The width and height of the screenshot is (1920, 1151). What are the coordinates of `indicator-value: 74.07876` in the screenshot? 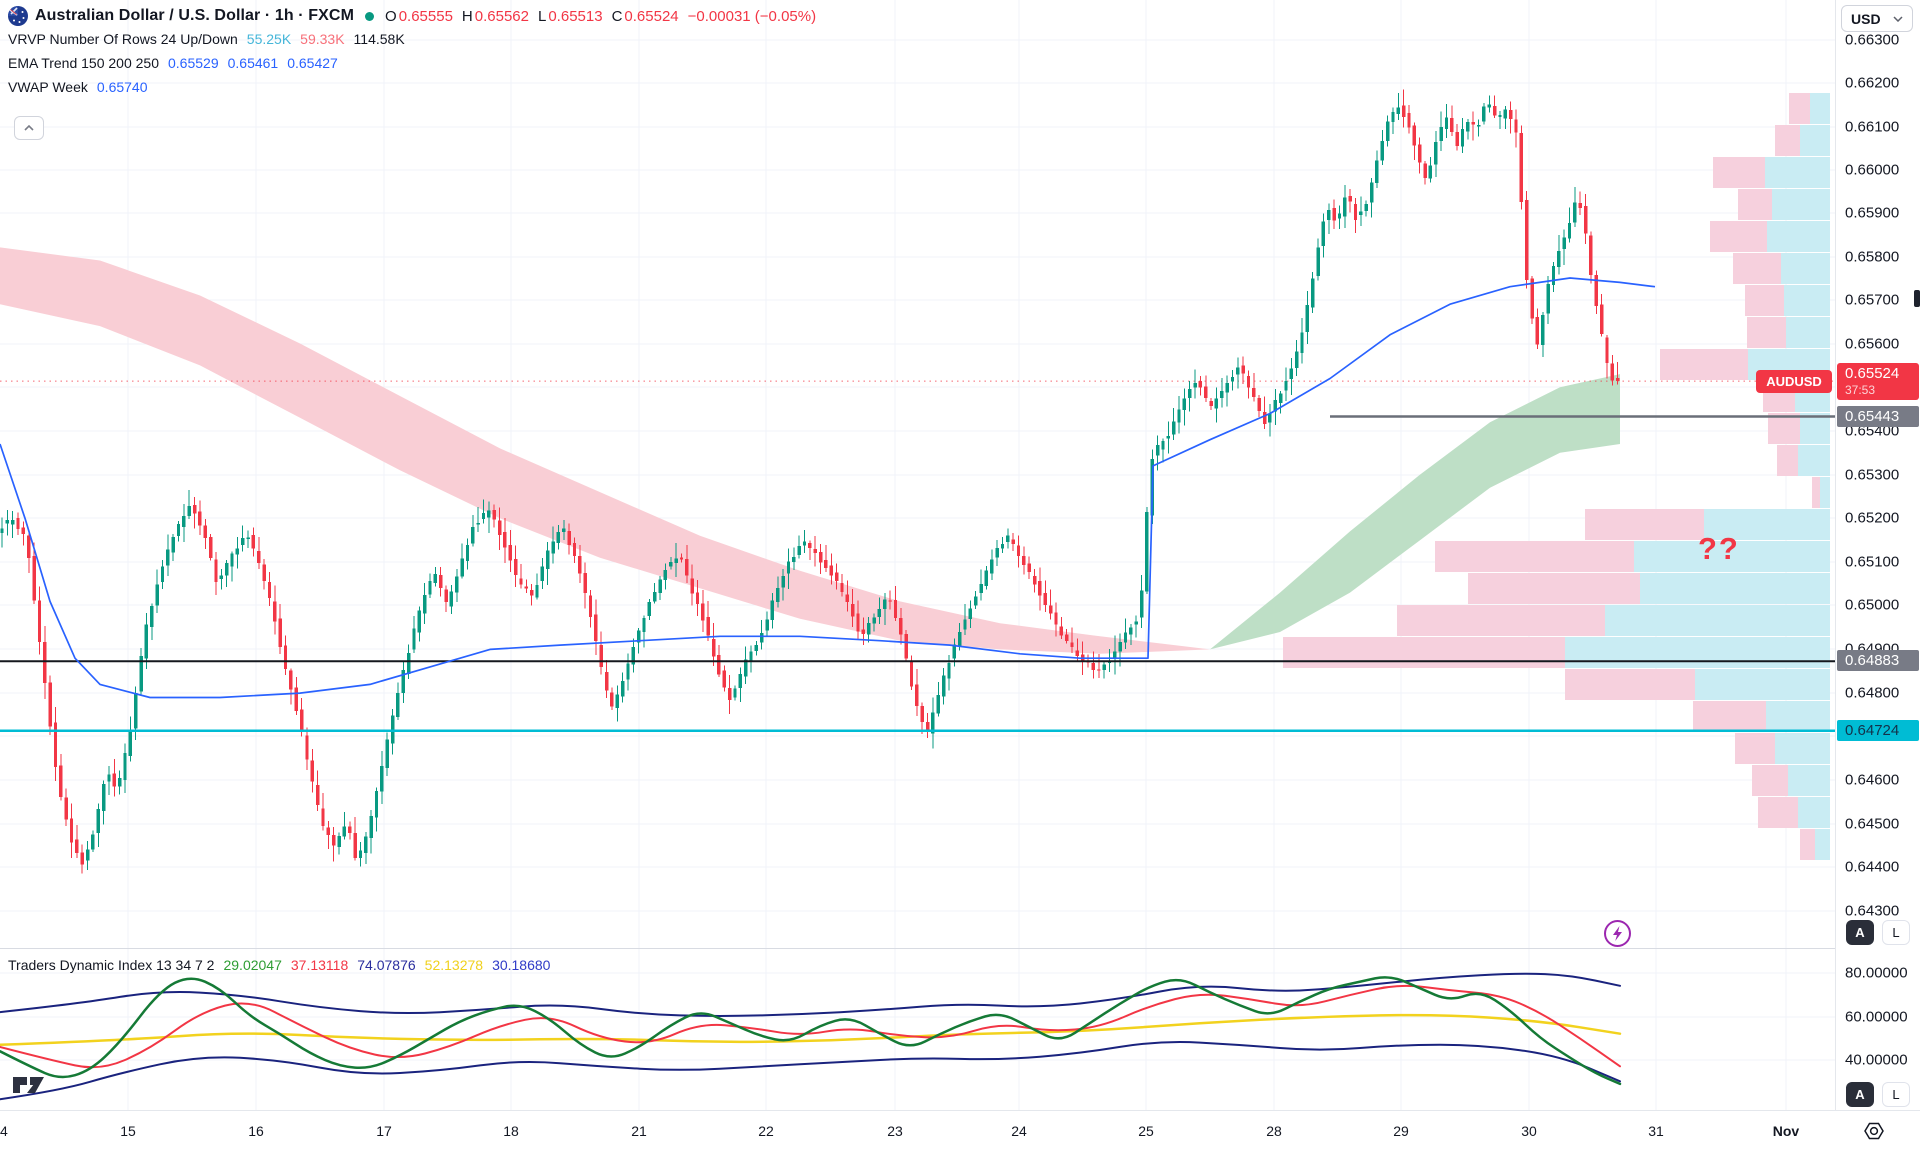 It's located at (386, 965).